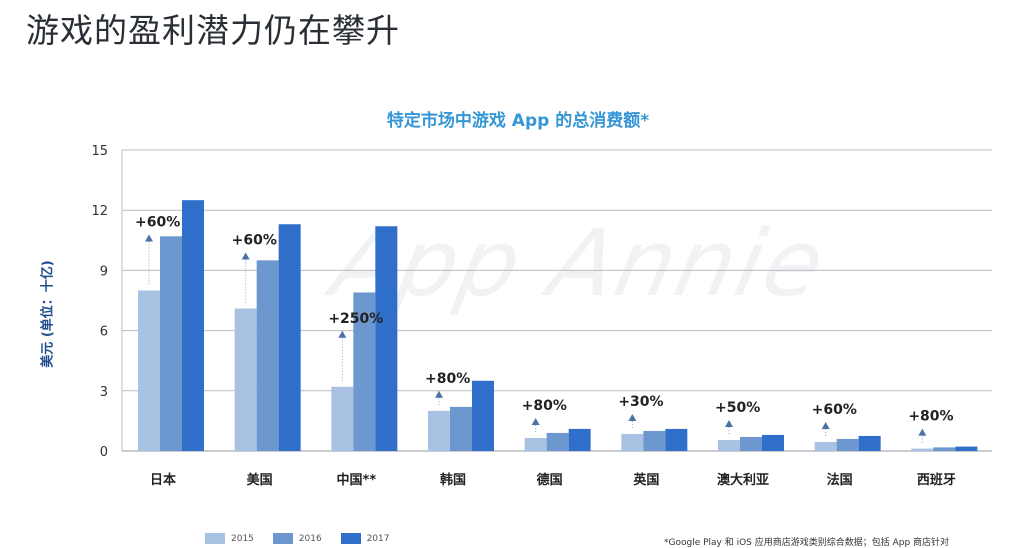  Describe the element at coordinates (215, 538) in the screenshot. I see `legend-swatch-2015` at that location.